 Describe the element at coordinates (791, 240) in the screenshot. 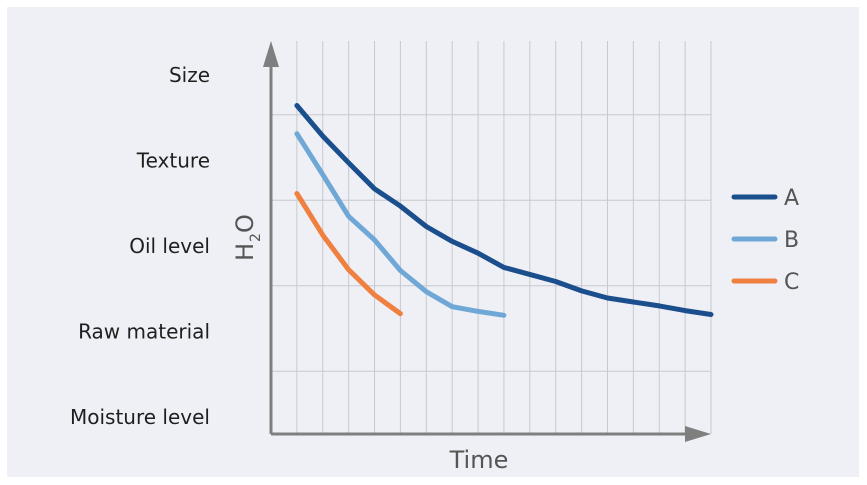

I see `legend-label-b: B` at that location.